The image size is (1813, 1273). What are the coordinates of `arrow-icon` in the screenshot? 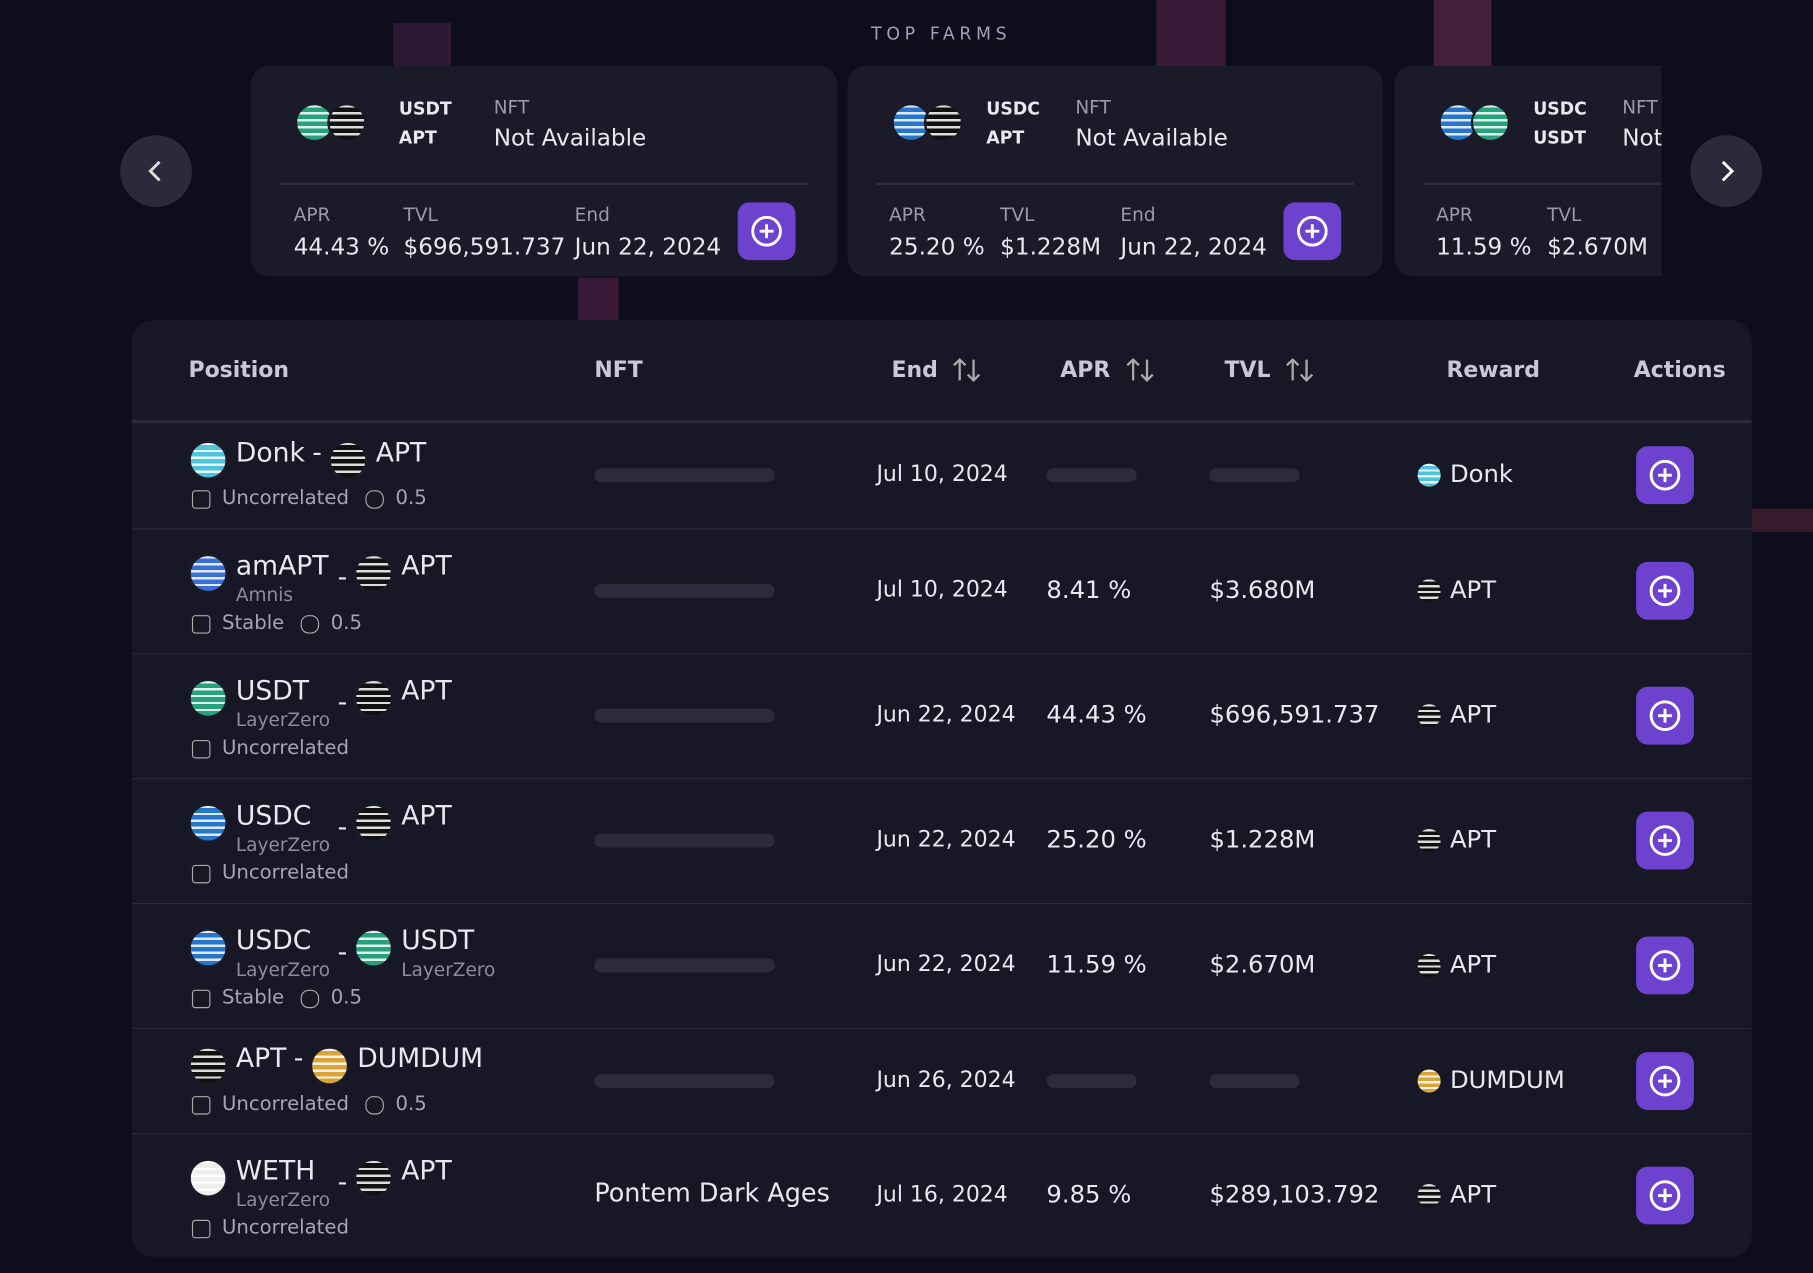 It's located at (1728, 171).